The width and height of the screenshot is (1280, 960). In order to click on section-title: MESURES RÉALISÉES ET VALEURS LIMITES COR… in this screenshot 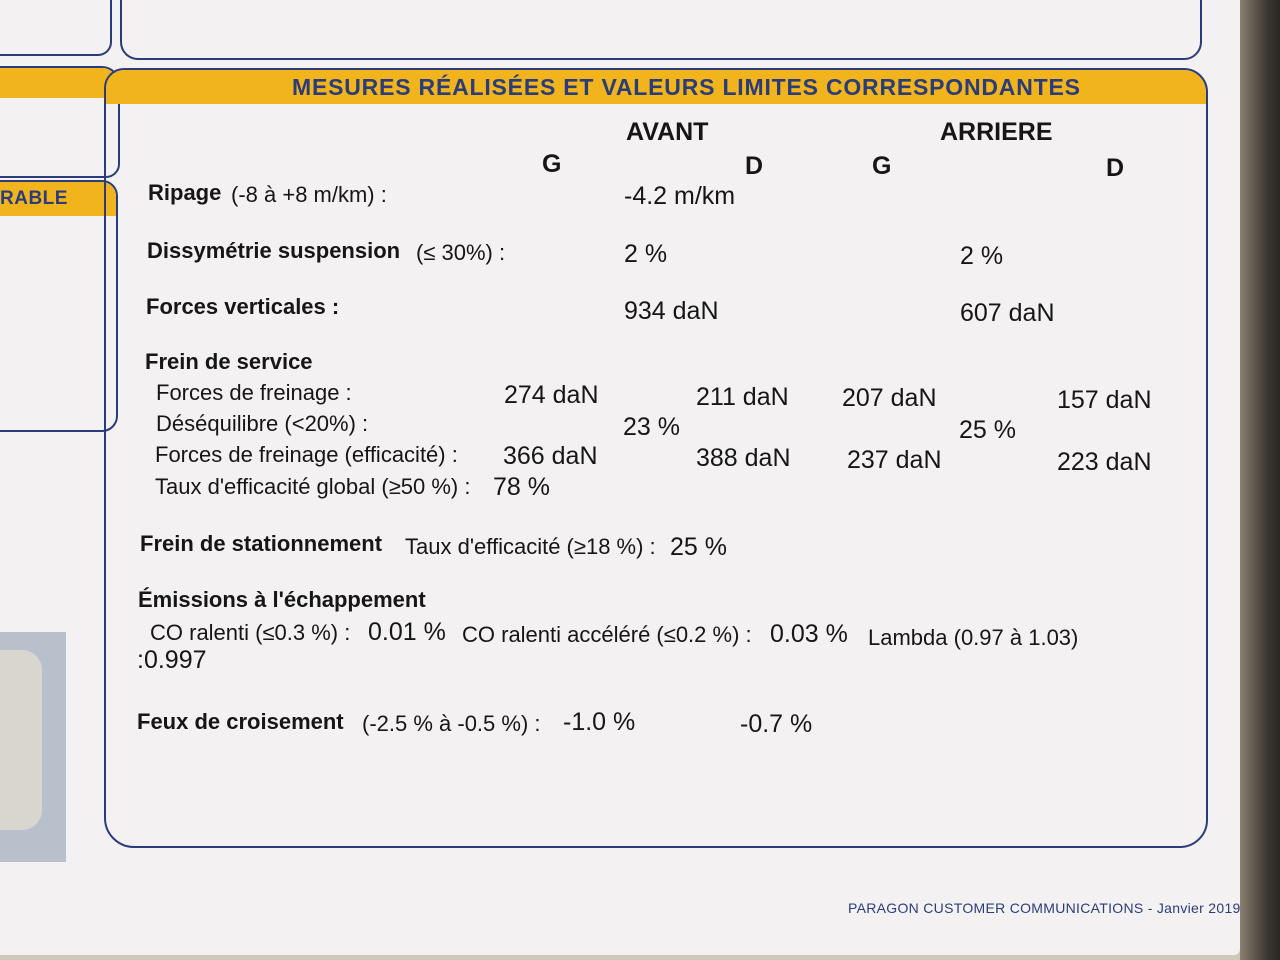, I will do `click(686, 87)`.